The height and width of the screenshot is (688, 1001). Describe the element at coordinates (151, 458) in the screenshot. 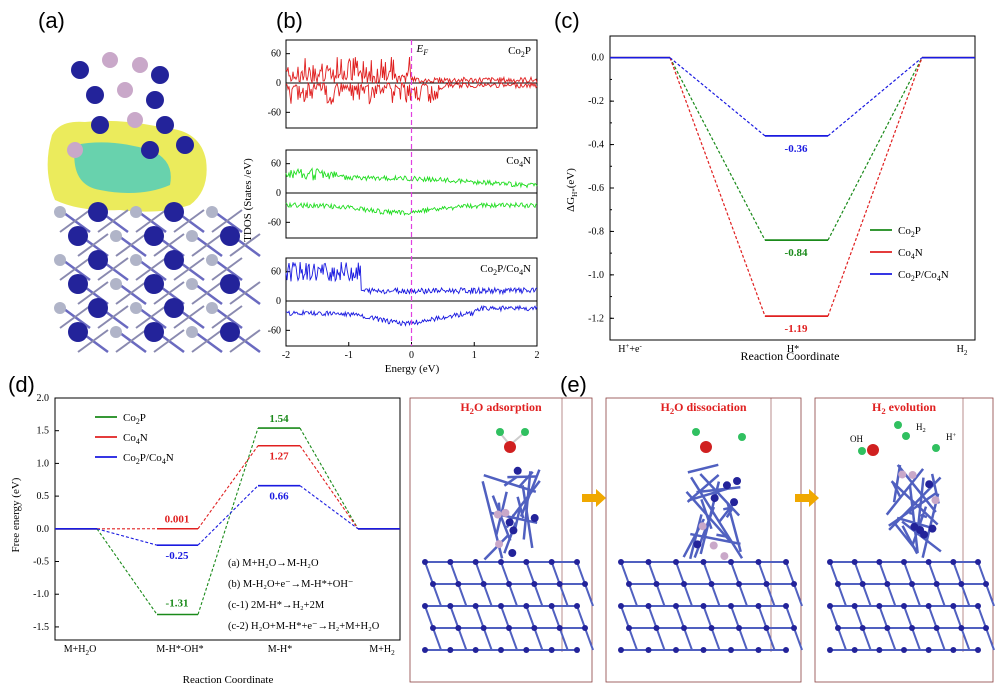

I see `legend-label-rest: P/Co` at that location.